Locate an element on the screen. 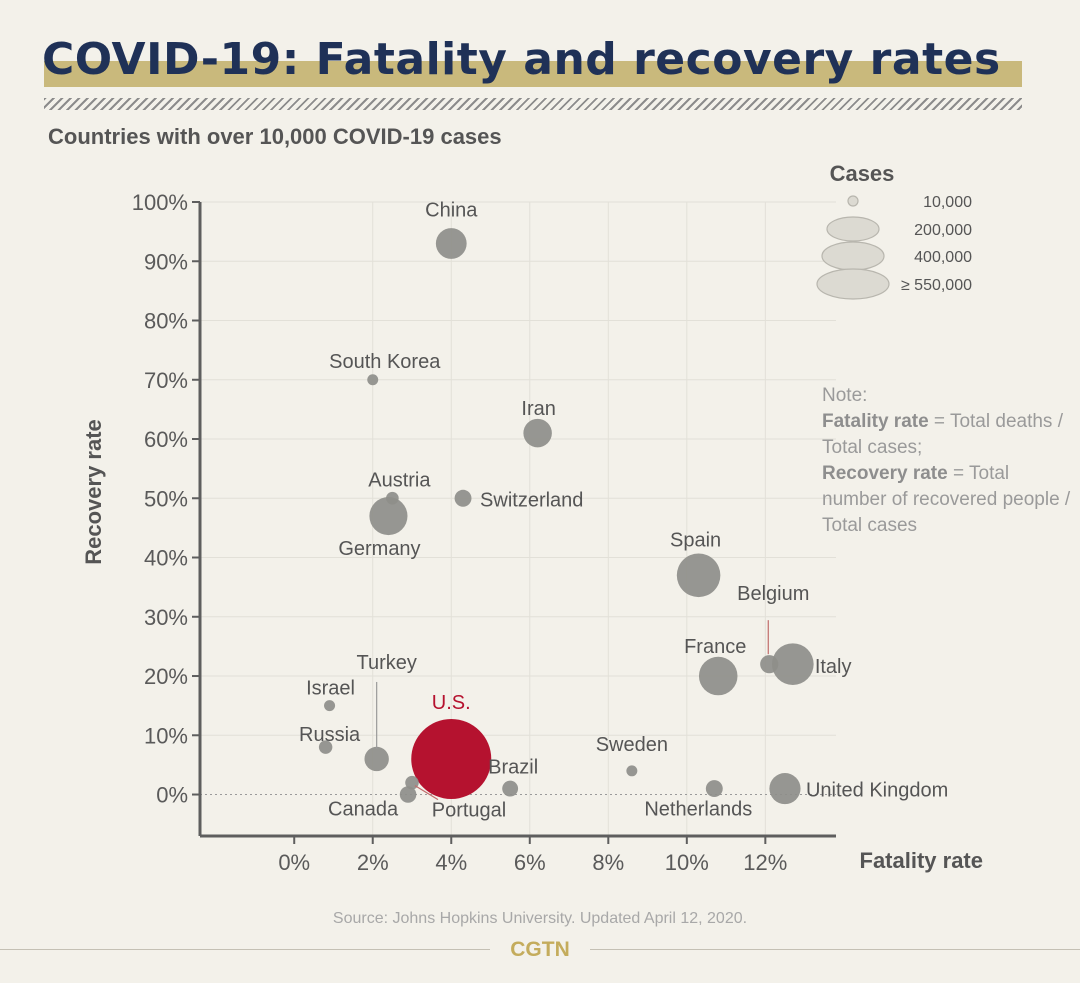  bubble-france is located at coordinates (718, 676).